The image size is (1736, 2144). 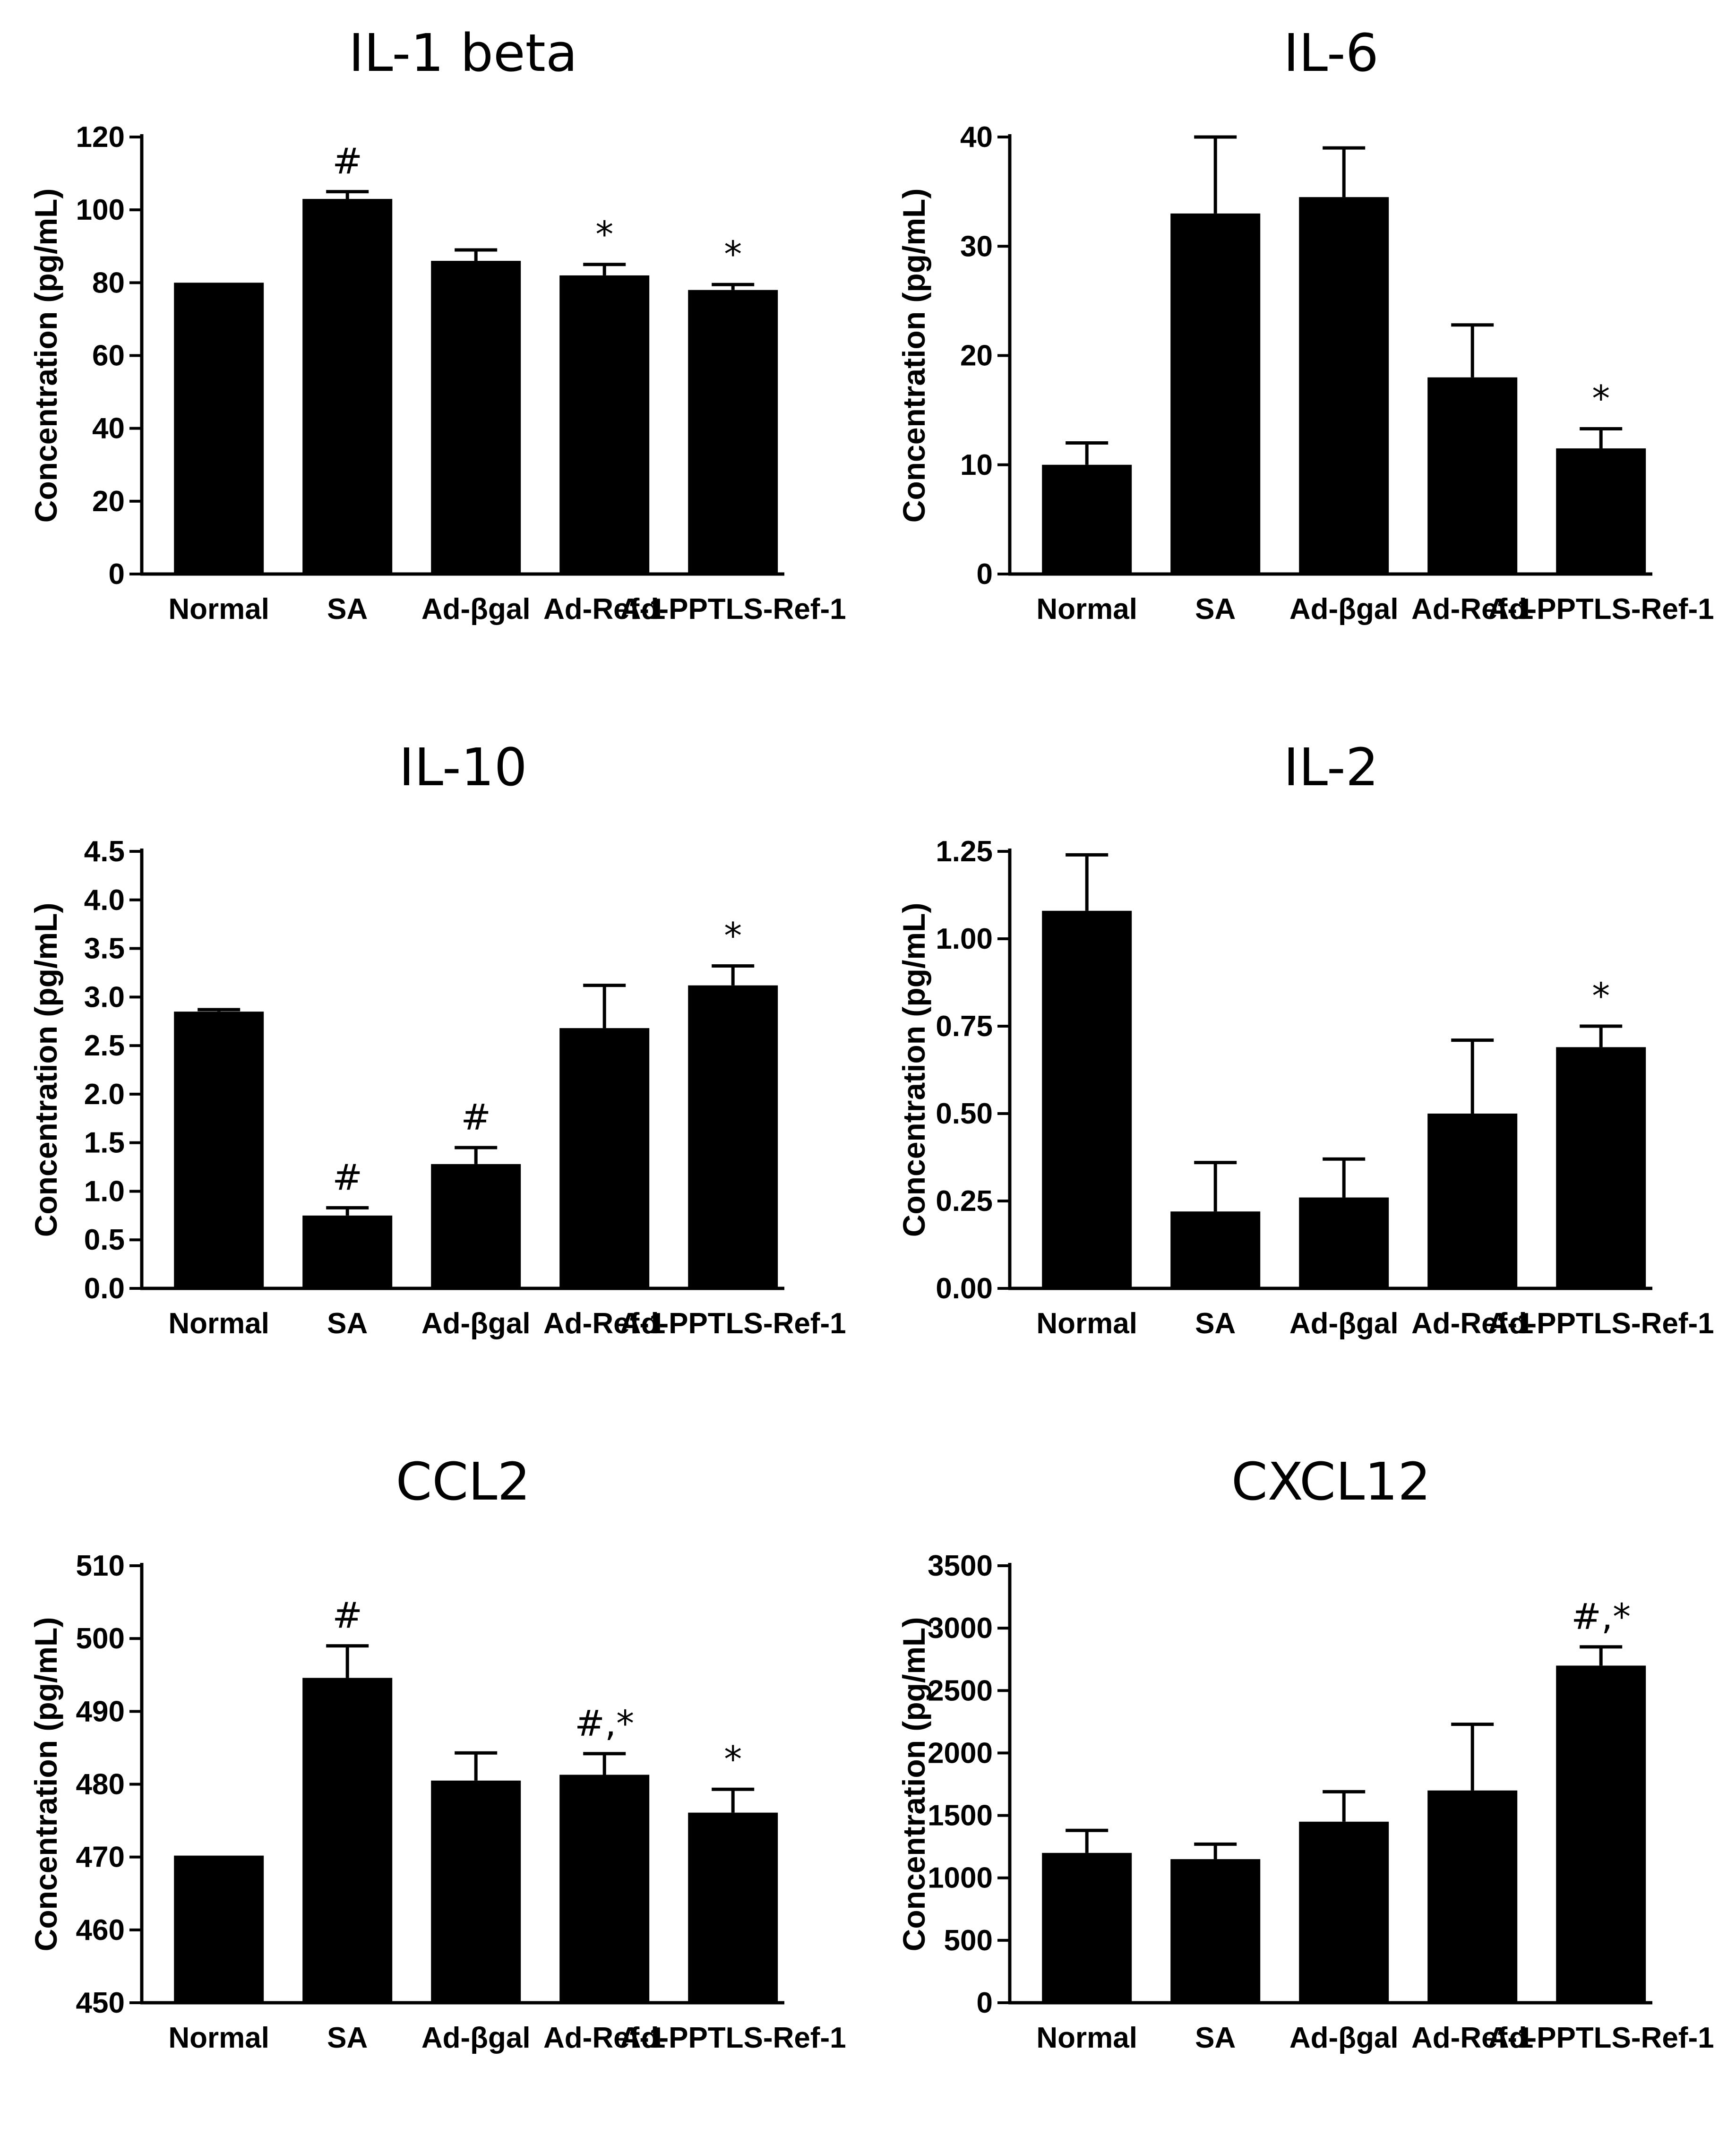 I want to click on chart-title: CXCL12, so click(x=1331, y=1481).